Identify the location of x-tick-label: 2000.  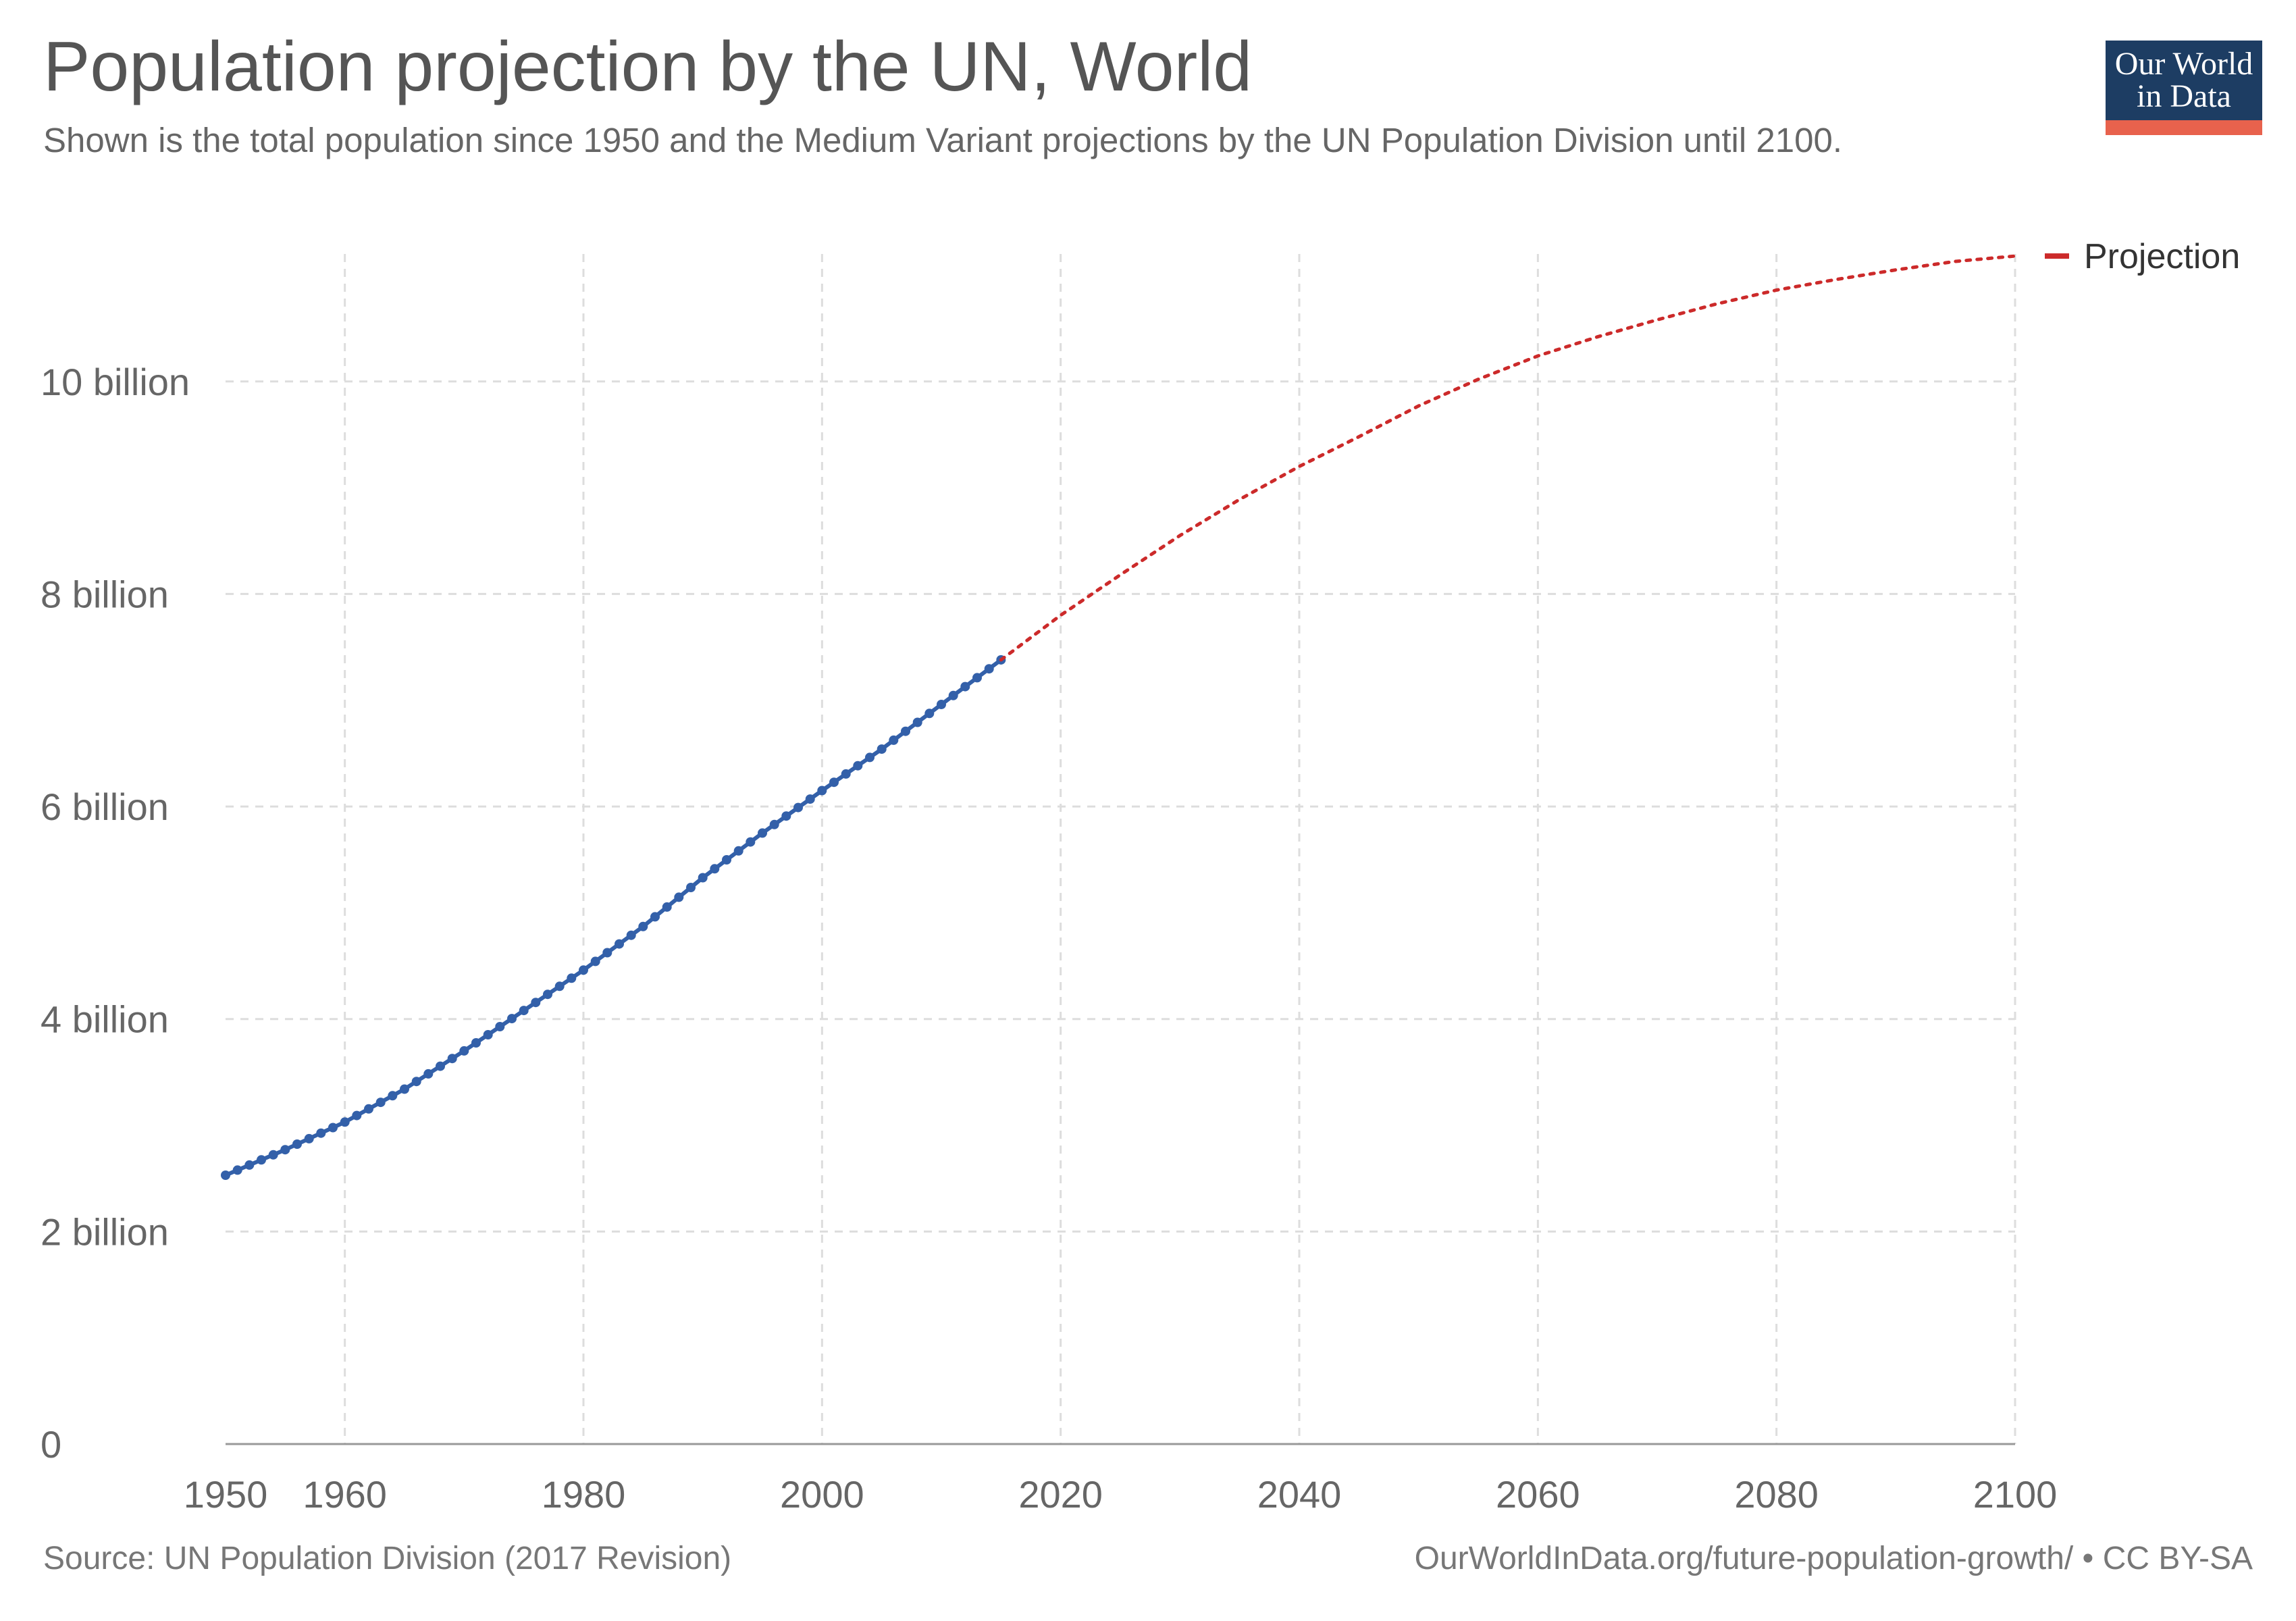
(822, 1494).